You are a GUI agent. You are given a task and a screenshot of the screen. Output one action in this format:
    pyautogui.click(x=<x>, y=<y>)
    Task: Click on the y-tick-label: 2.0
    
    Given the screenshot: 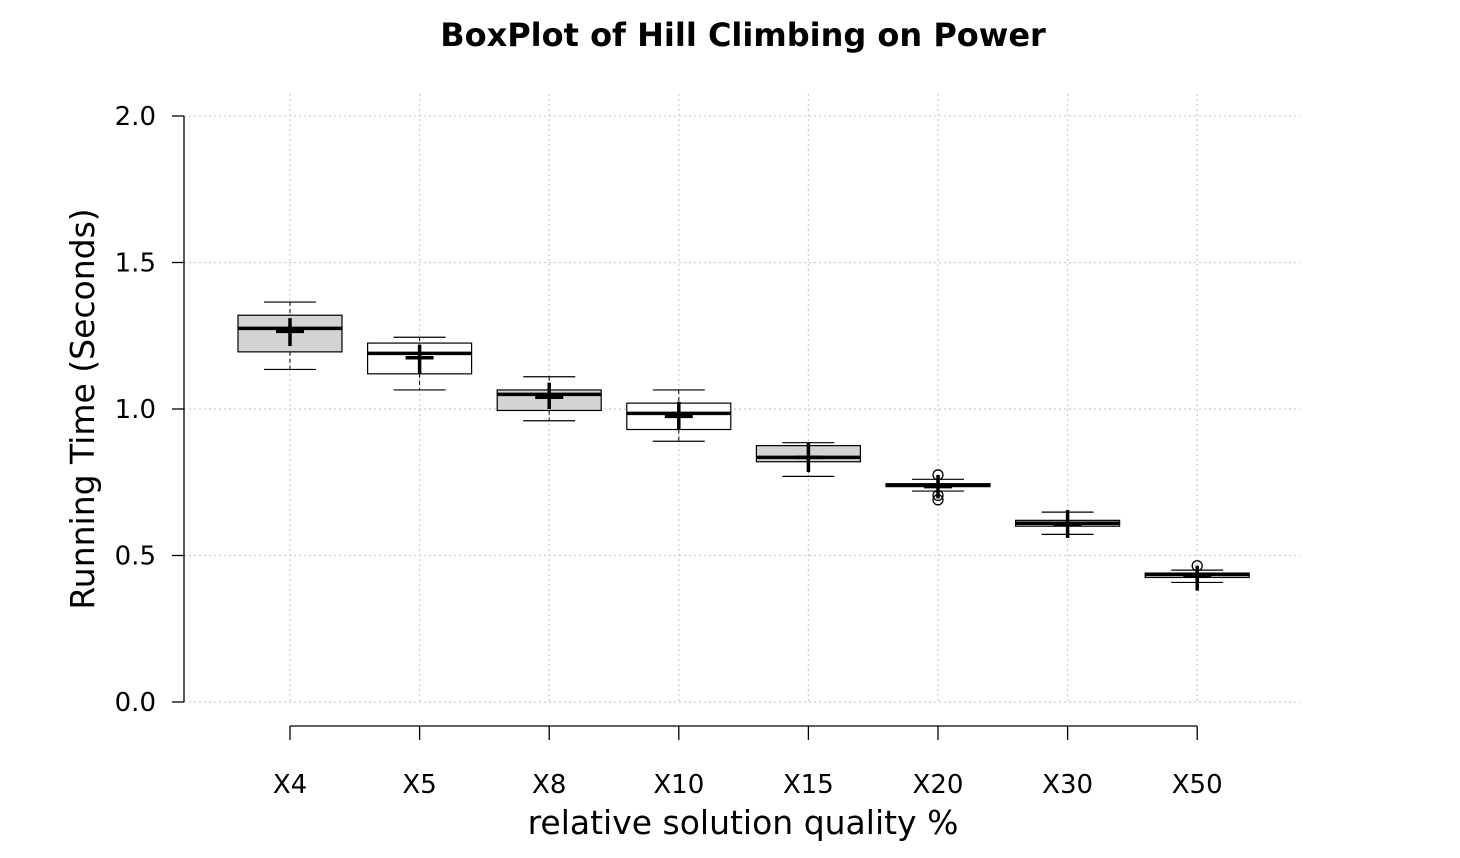 What is the action you would take?
    pyautogui.click(x=135, y=117)
    